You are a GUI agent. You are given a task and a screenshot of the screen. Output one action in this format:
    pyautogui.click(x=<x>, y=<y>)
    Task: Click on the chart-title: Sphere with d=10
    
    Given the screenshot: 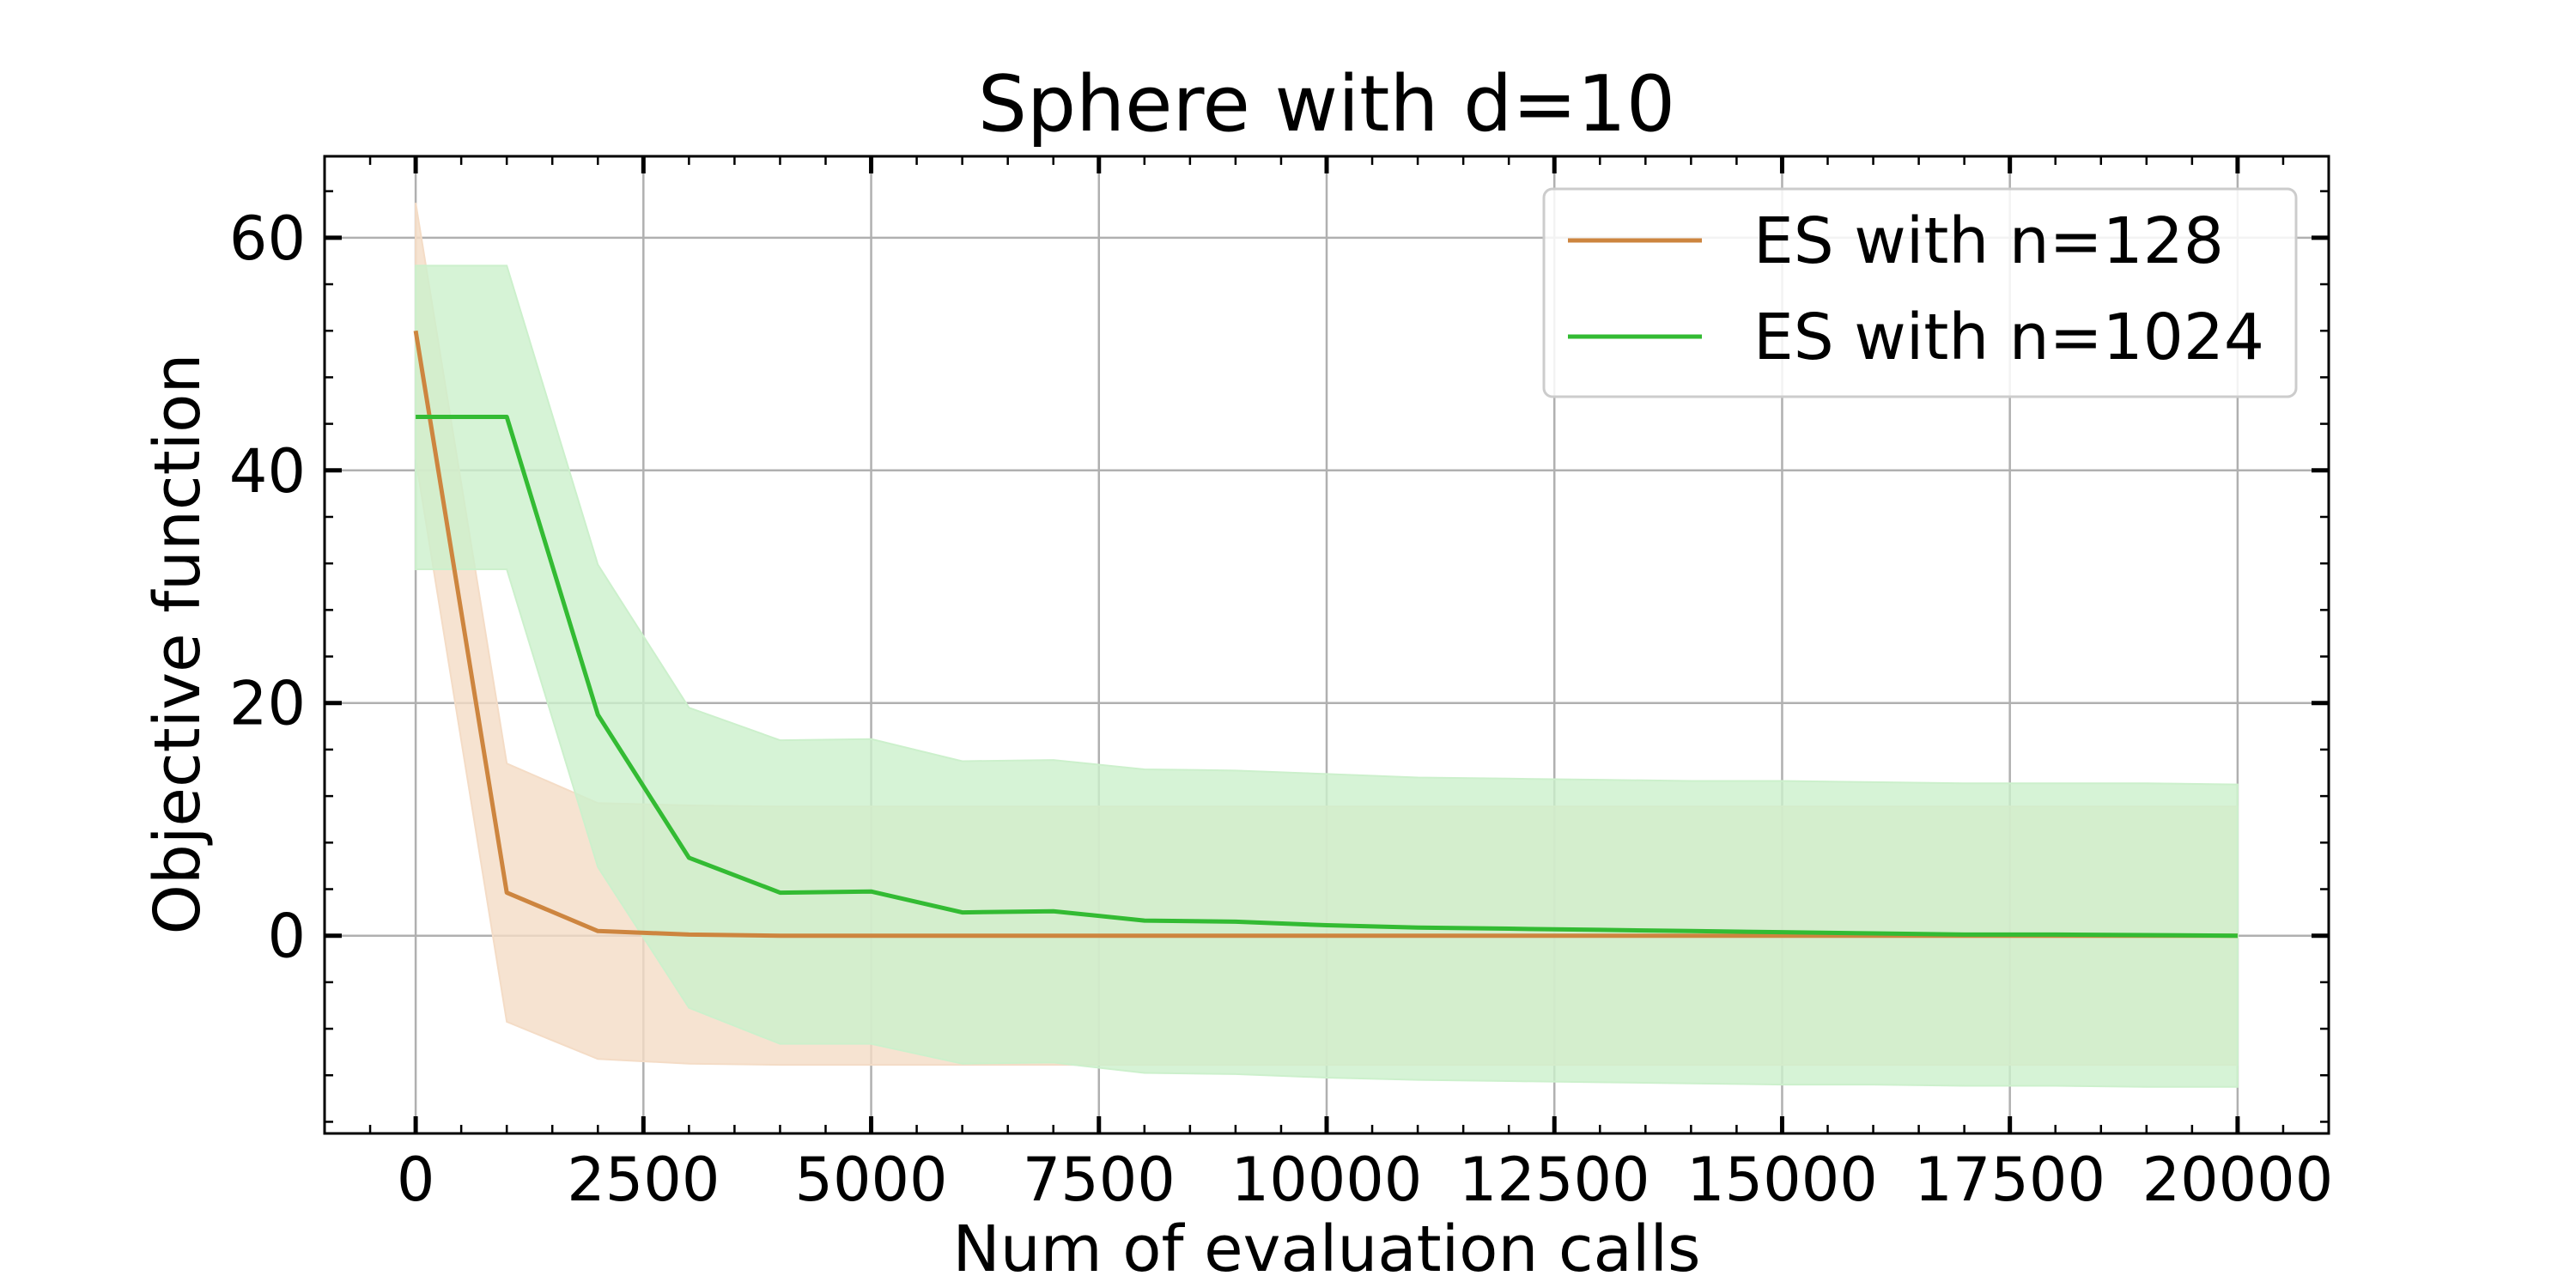 What is the action you would take?
    pyautogui.click(x=1327, y=104)
    